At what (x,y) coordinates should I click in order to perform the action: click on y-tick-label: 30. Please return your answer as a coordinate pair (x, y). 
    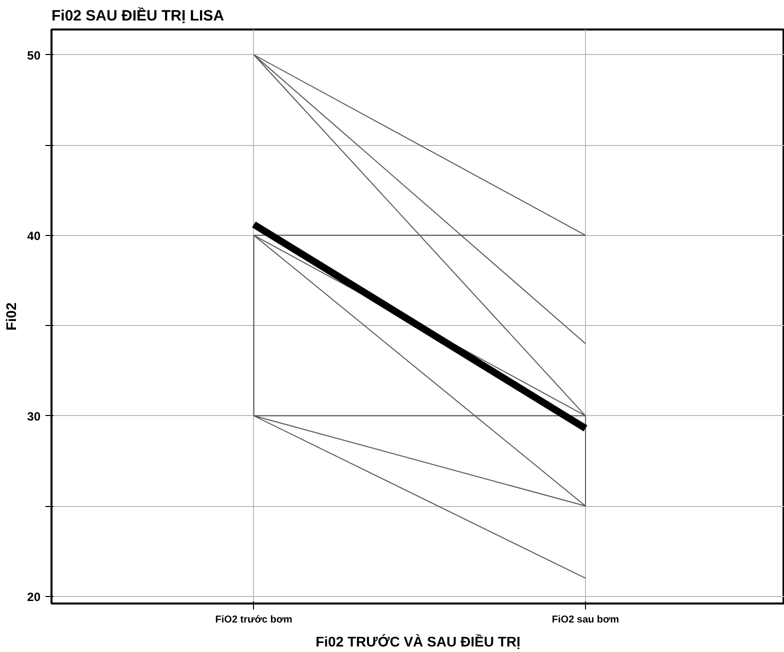
    Looking at the image, I should click on (34, 416).